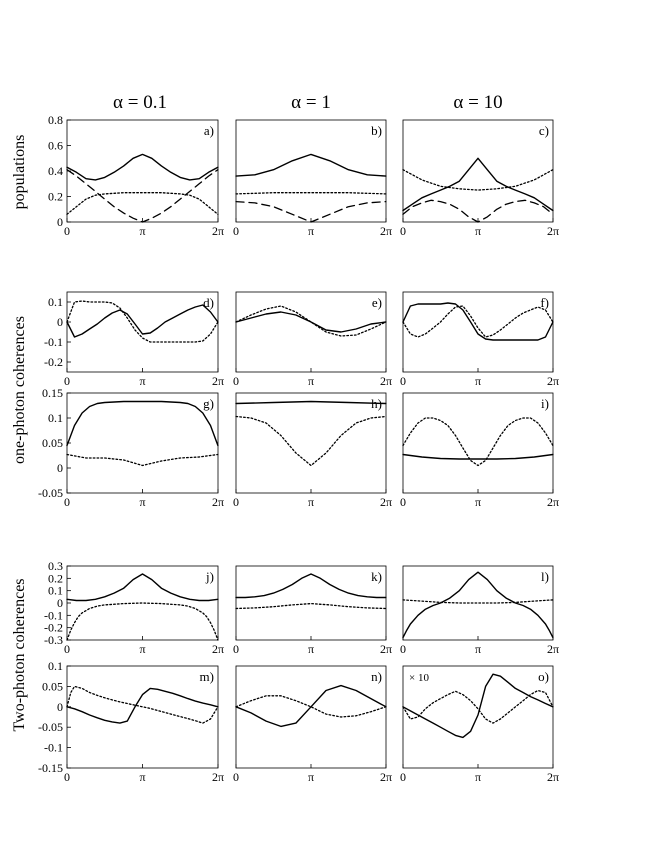 This screenshot has height=860, width=664. Describe the element at coordinates (207, 676) in the screenshot. I see `panel-label: m)` at that location.